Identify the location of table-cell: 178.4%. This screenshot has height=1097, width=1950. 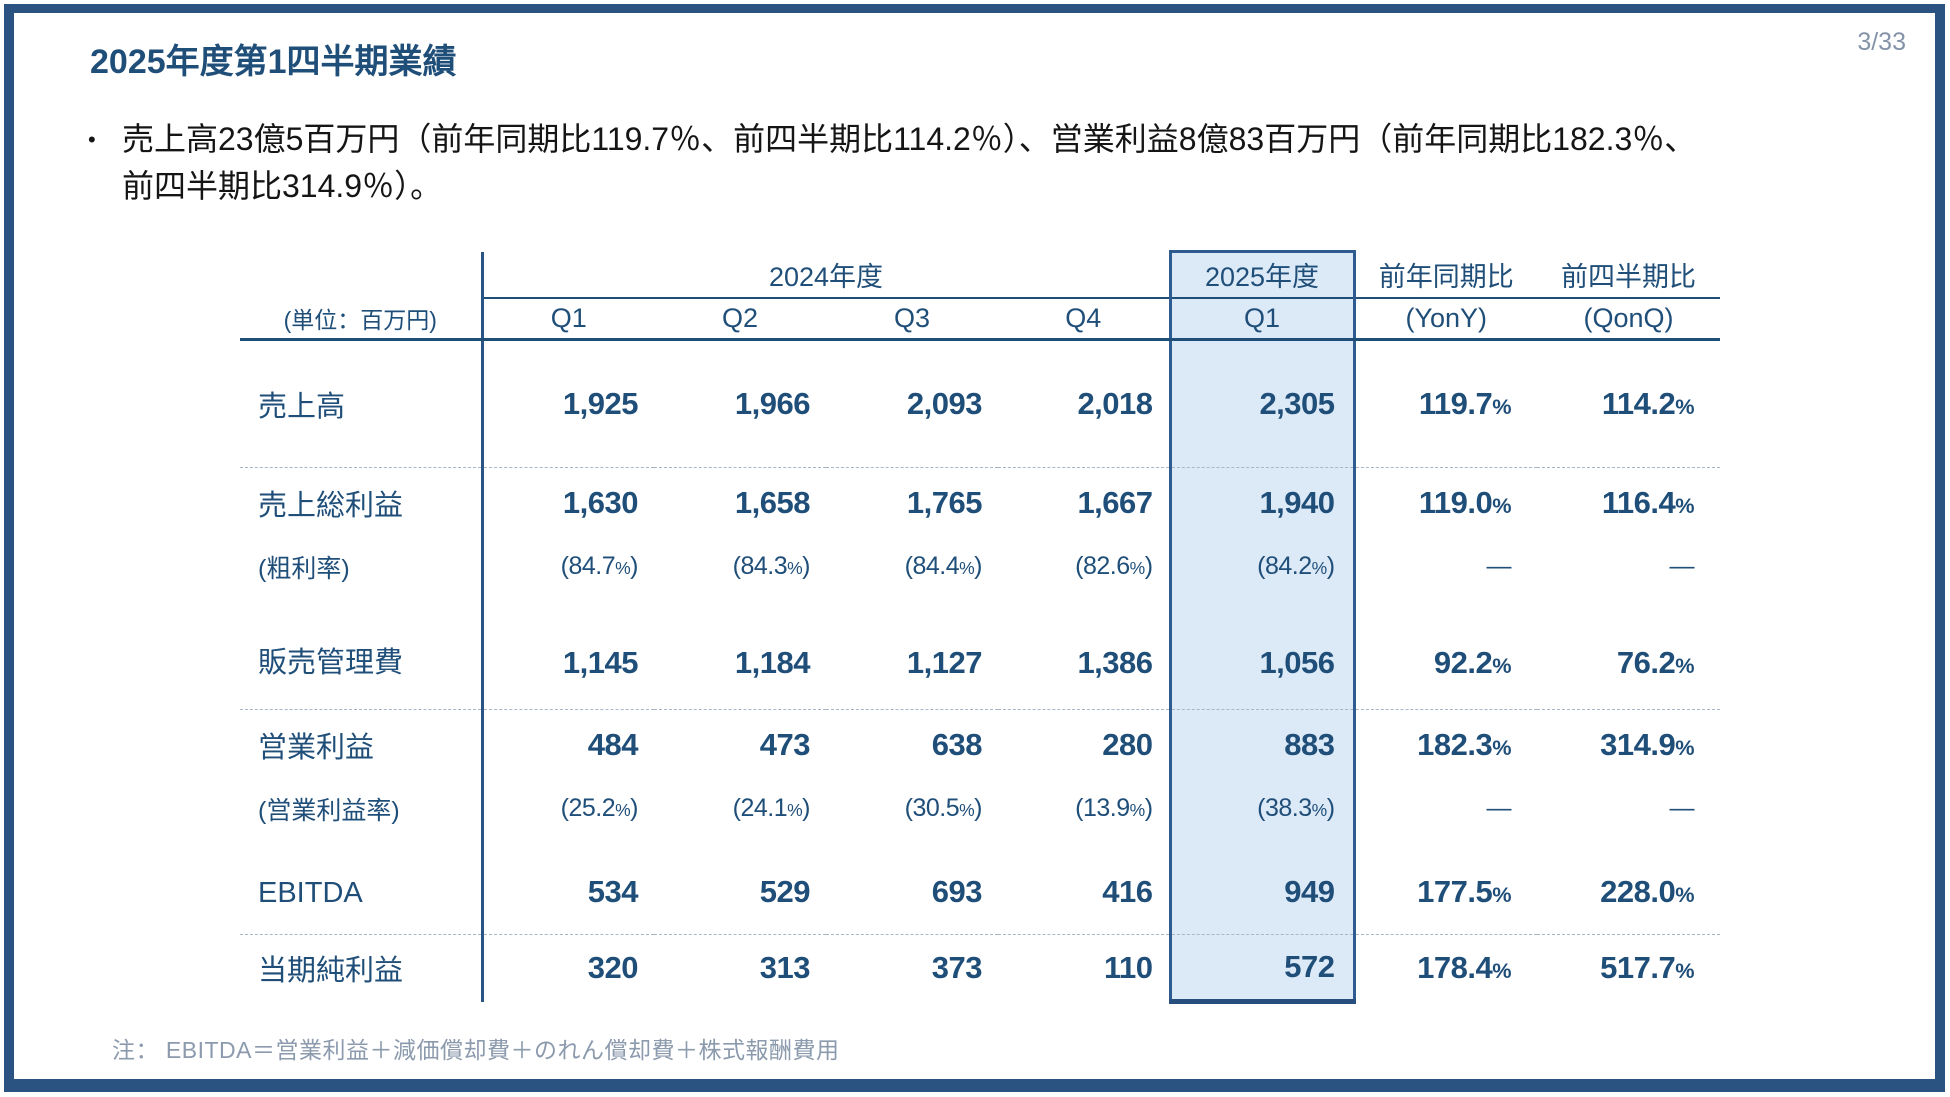
(1464, 968).